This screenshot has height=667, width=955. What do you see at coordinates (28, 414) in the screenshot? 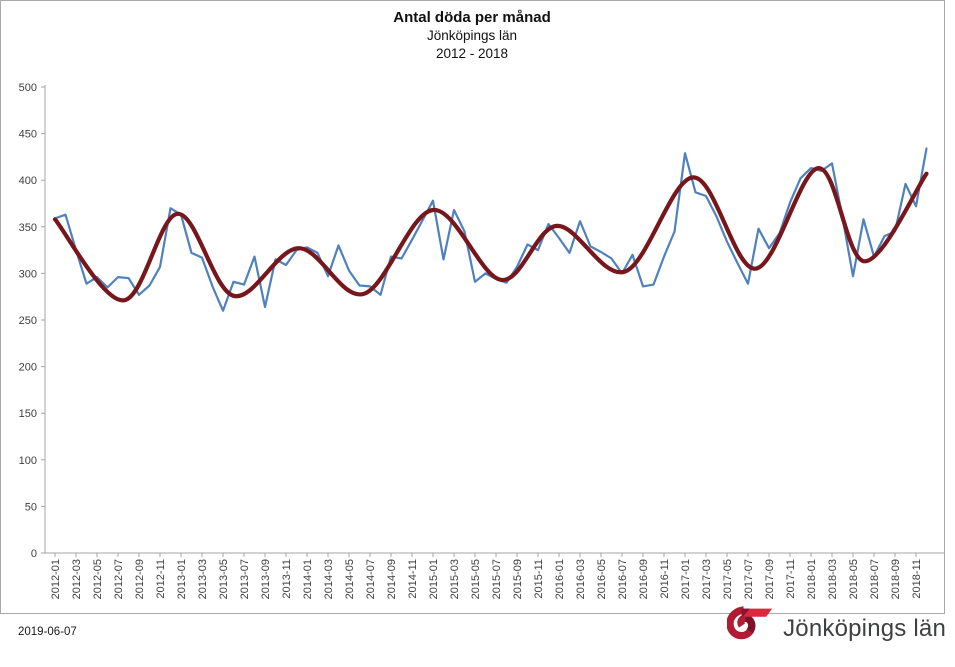
I see `y-tick-label: 150` at bounding box center [28, 414].